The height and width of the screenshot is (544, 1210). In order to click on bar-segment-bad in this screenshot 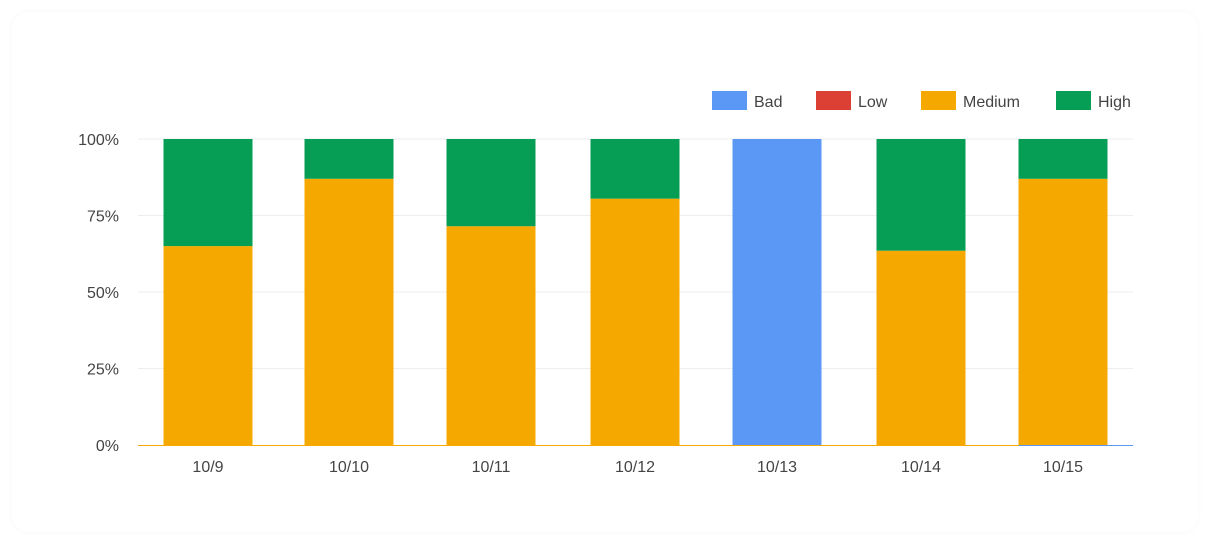, I will do `click(777, 292)`.